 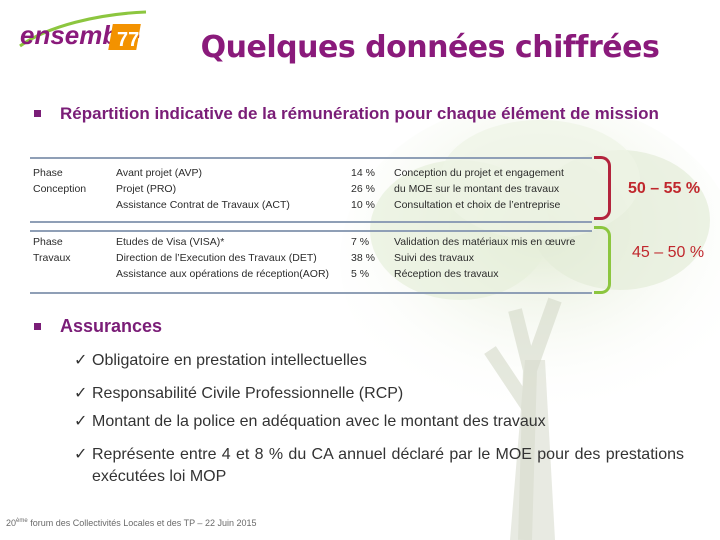 I want to click on table-cell: 26 %, so click(x=363, y=189).